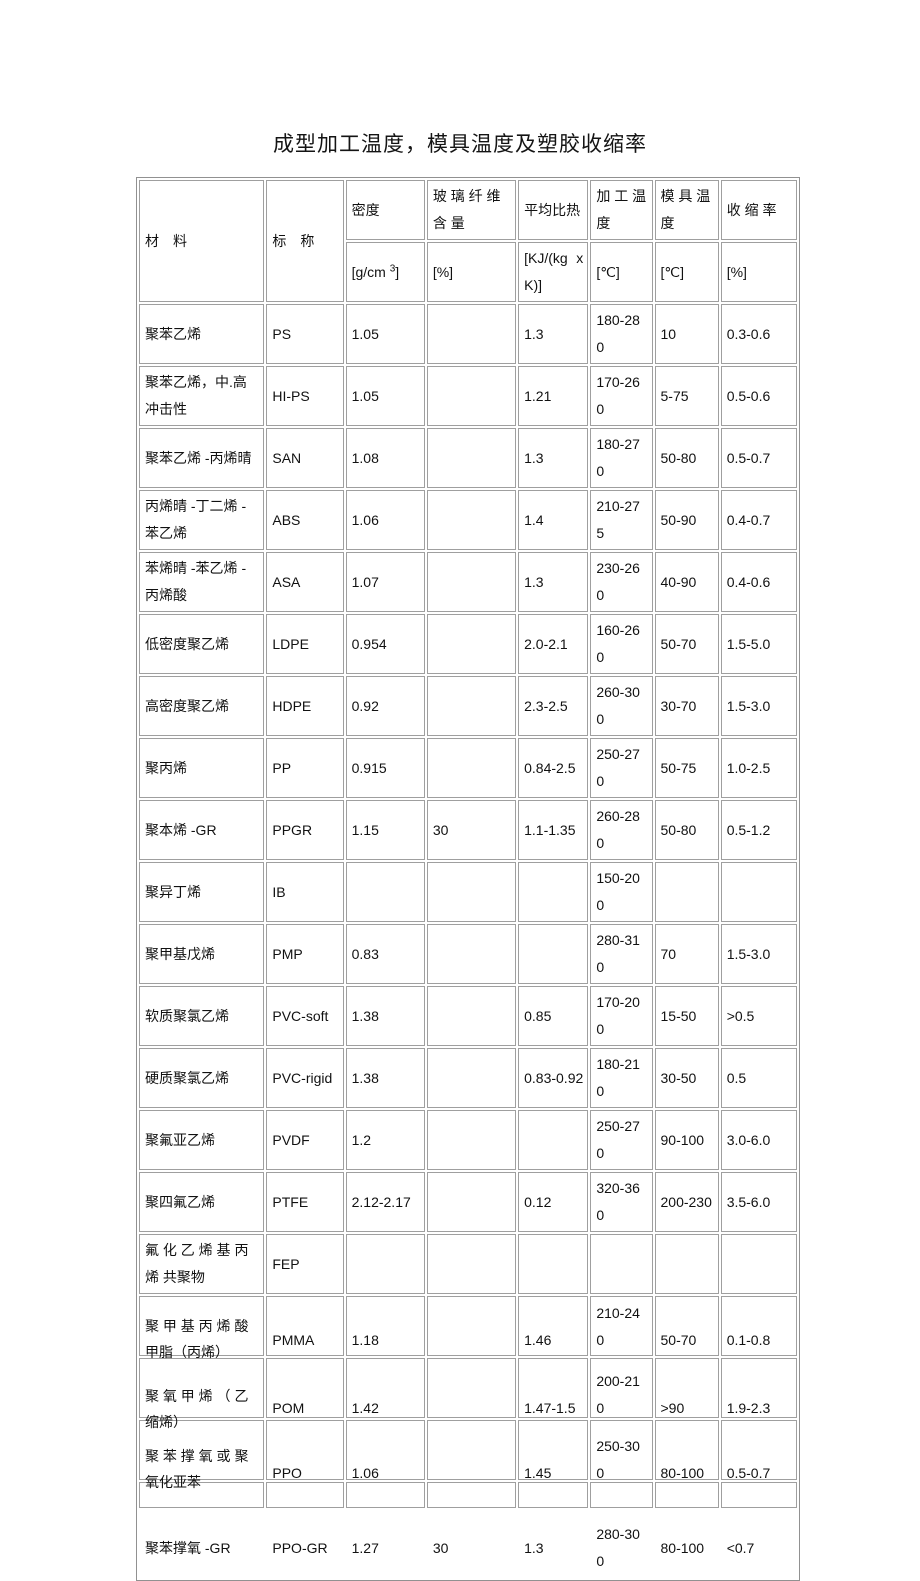  Describe the element at coordinates (305, 582) in the screenshot. I see `designation-cell: ASA` at that location.